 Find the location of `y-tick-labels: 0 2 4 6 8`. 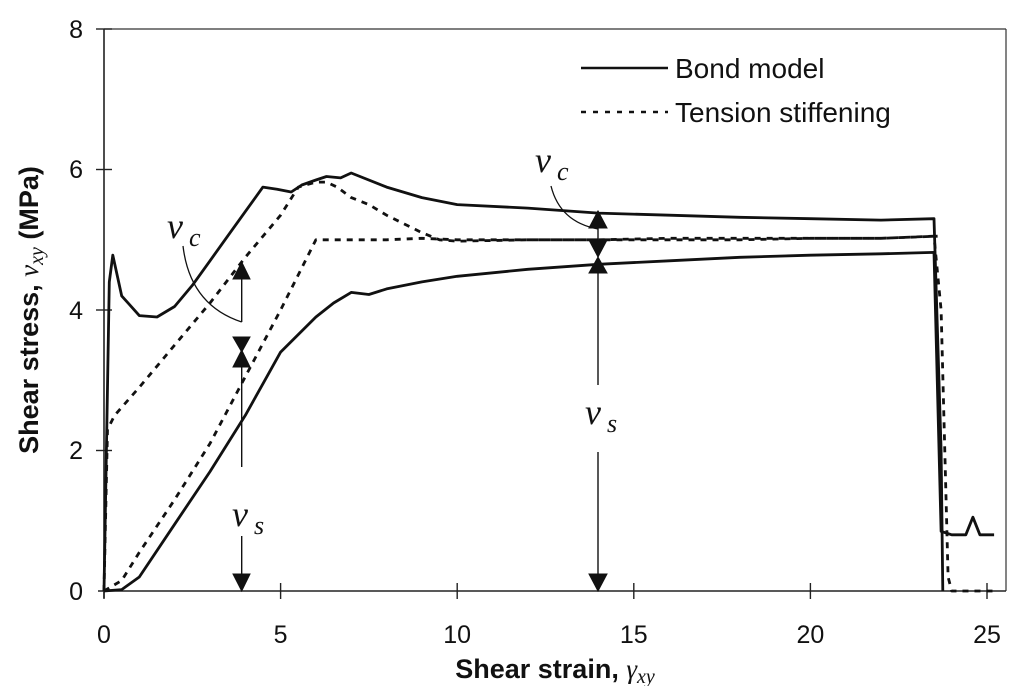

y-tick-labels: 0 2 4 6 8 is located at coordinates (76, 311).